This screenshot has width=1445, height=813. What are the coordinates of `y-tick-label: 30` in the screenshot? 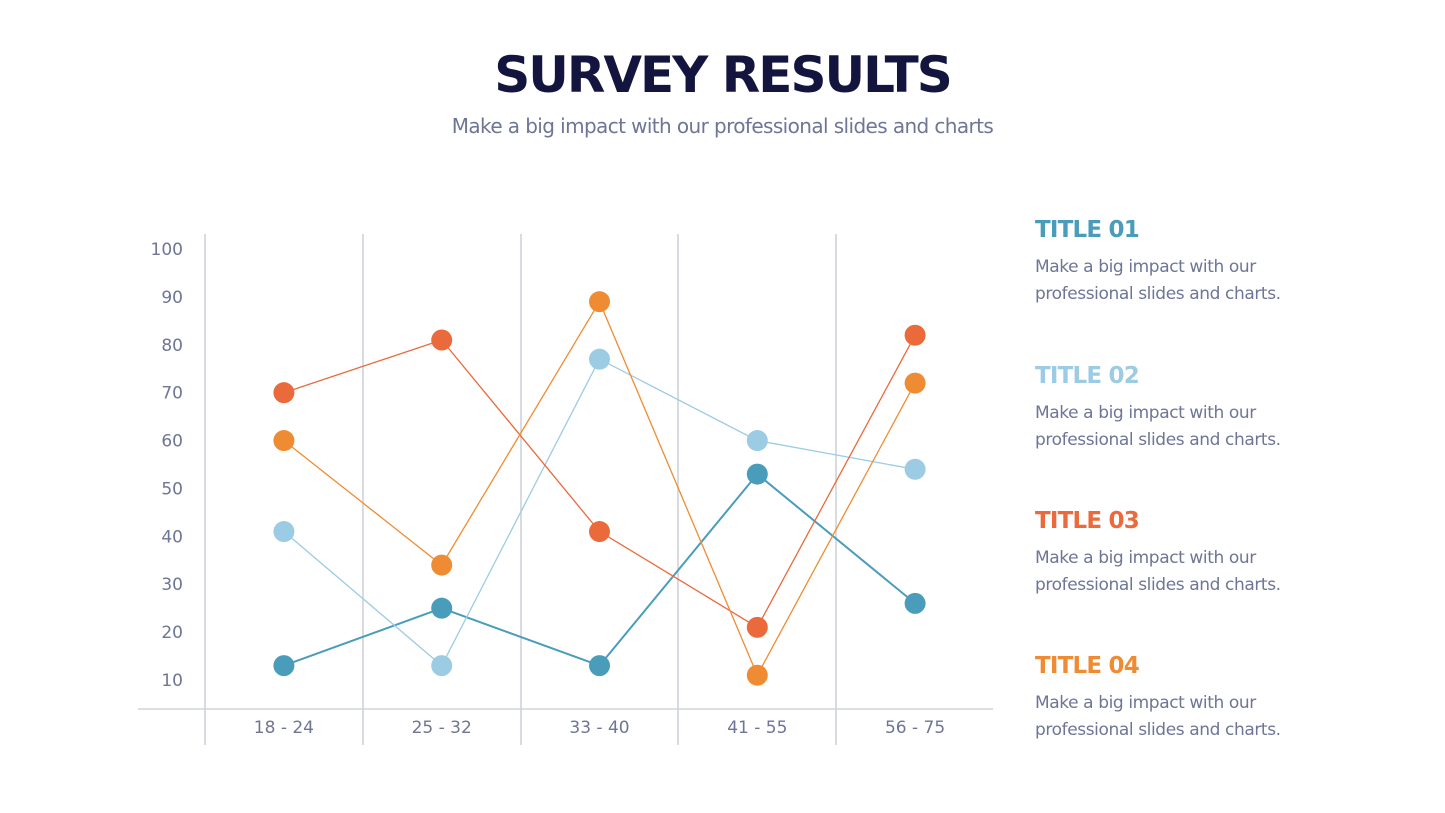 It's located at (172, 585).